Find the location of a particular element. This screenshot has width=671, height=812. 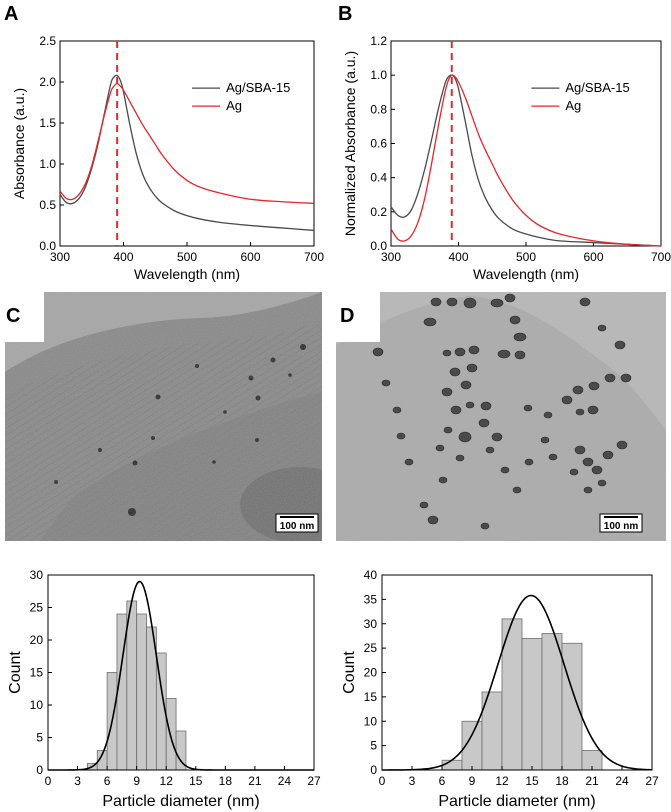

panel-label-c: C is located at coordinates (13, 316).